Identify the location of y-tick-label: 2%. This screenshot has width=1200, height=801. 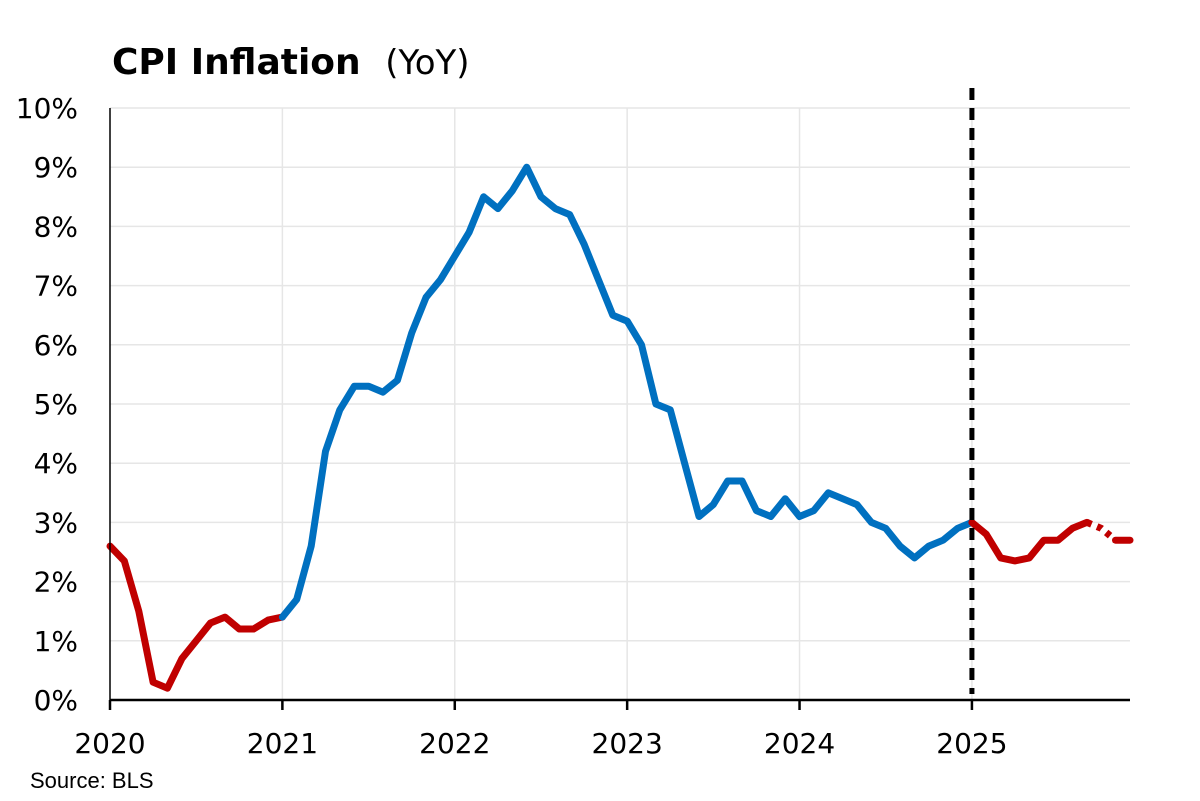
(56, 582).